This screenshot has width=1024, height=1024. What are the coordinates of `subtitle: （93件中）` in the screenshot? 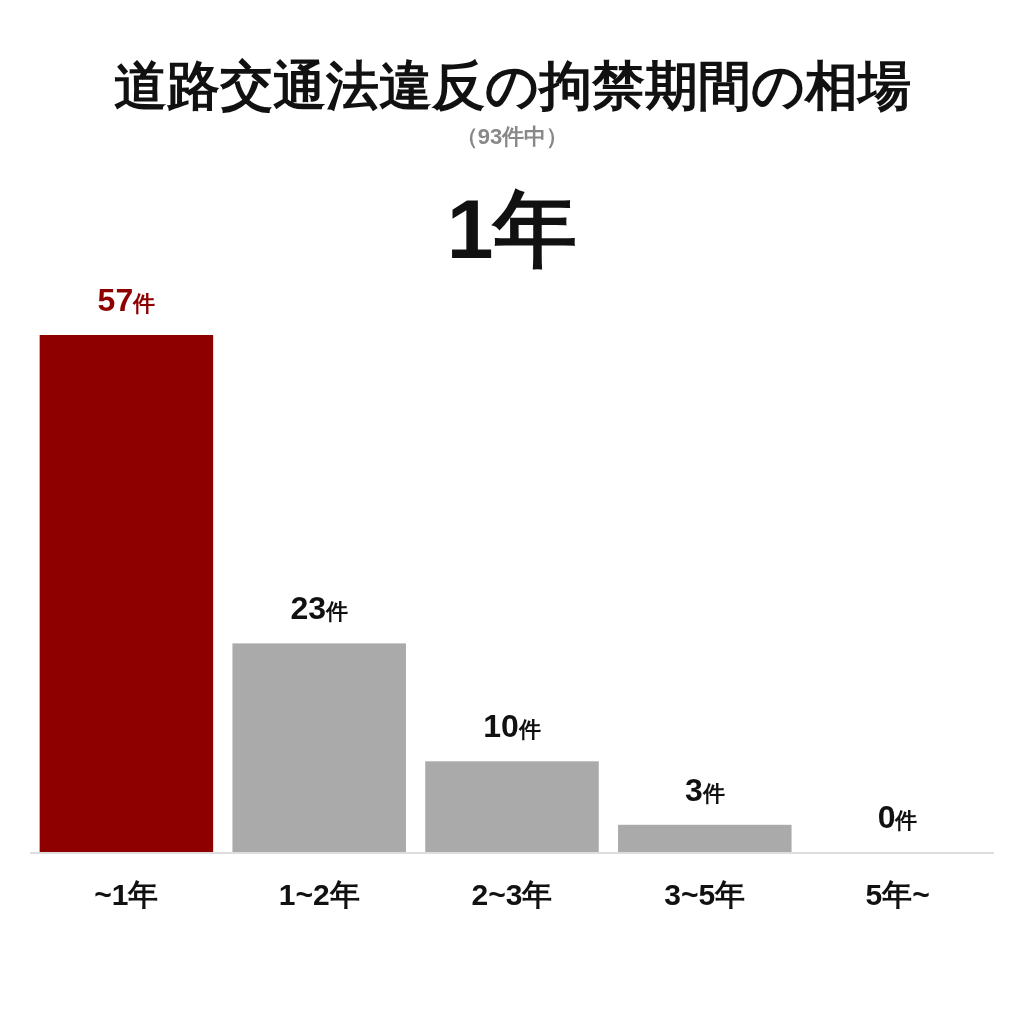 It's located at (512, 136).